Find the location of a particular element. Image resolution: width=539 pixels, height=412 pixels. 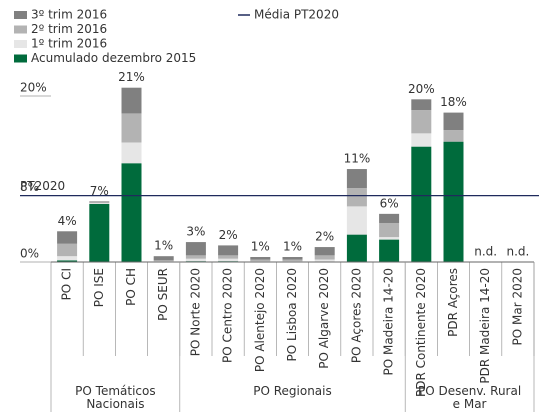

x-tick-label: PO Açores 2020 is located at coordinates (356, 315).